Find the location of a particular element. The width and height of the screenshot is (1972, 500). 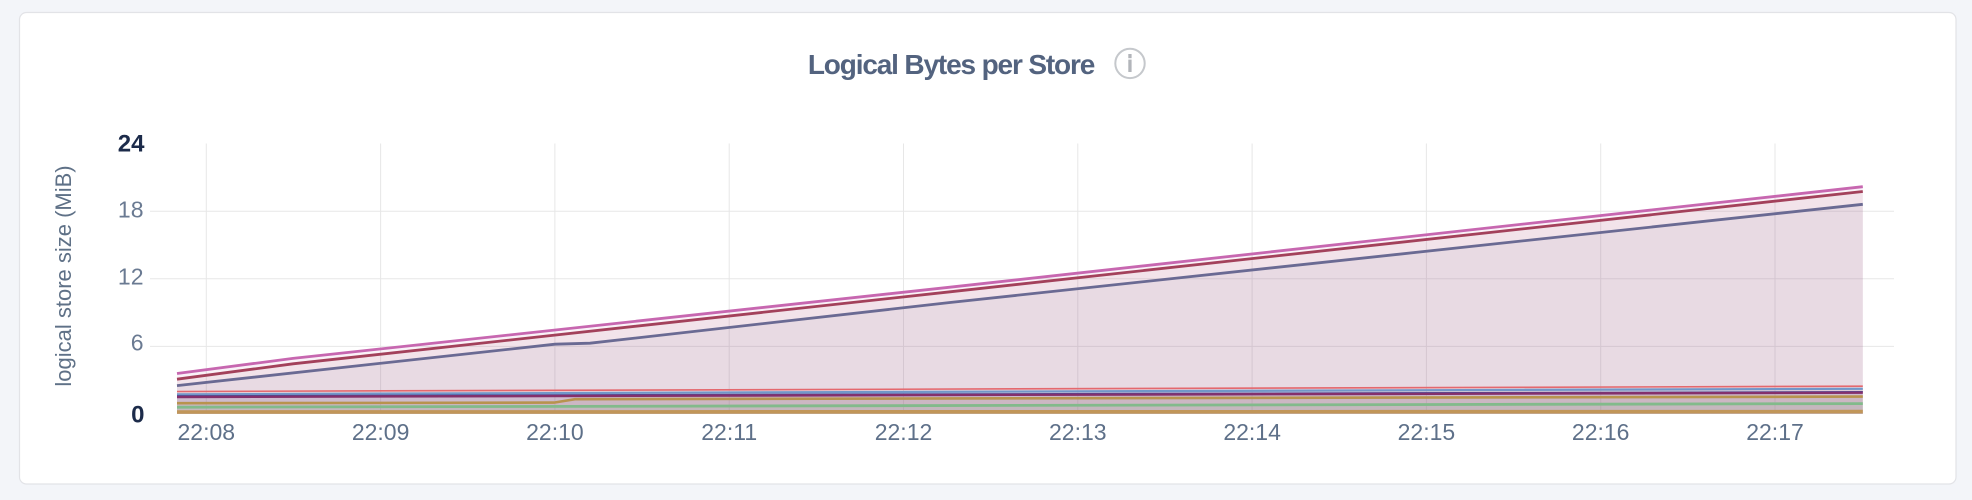

svg-text: 22:16 is located at coordinates (1601, 432).